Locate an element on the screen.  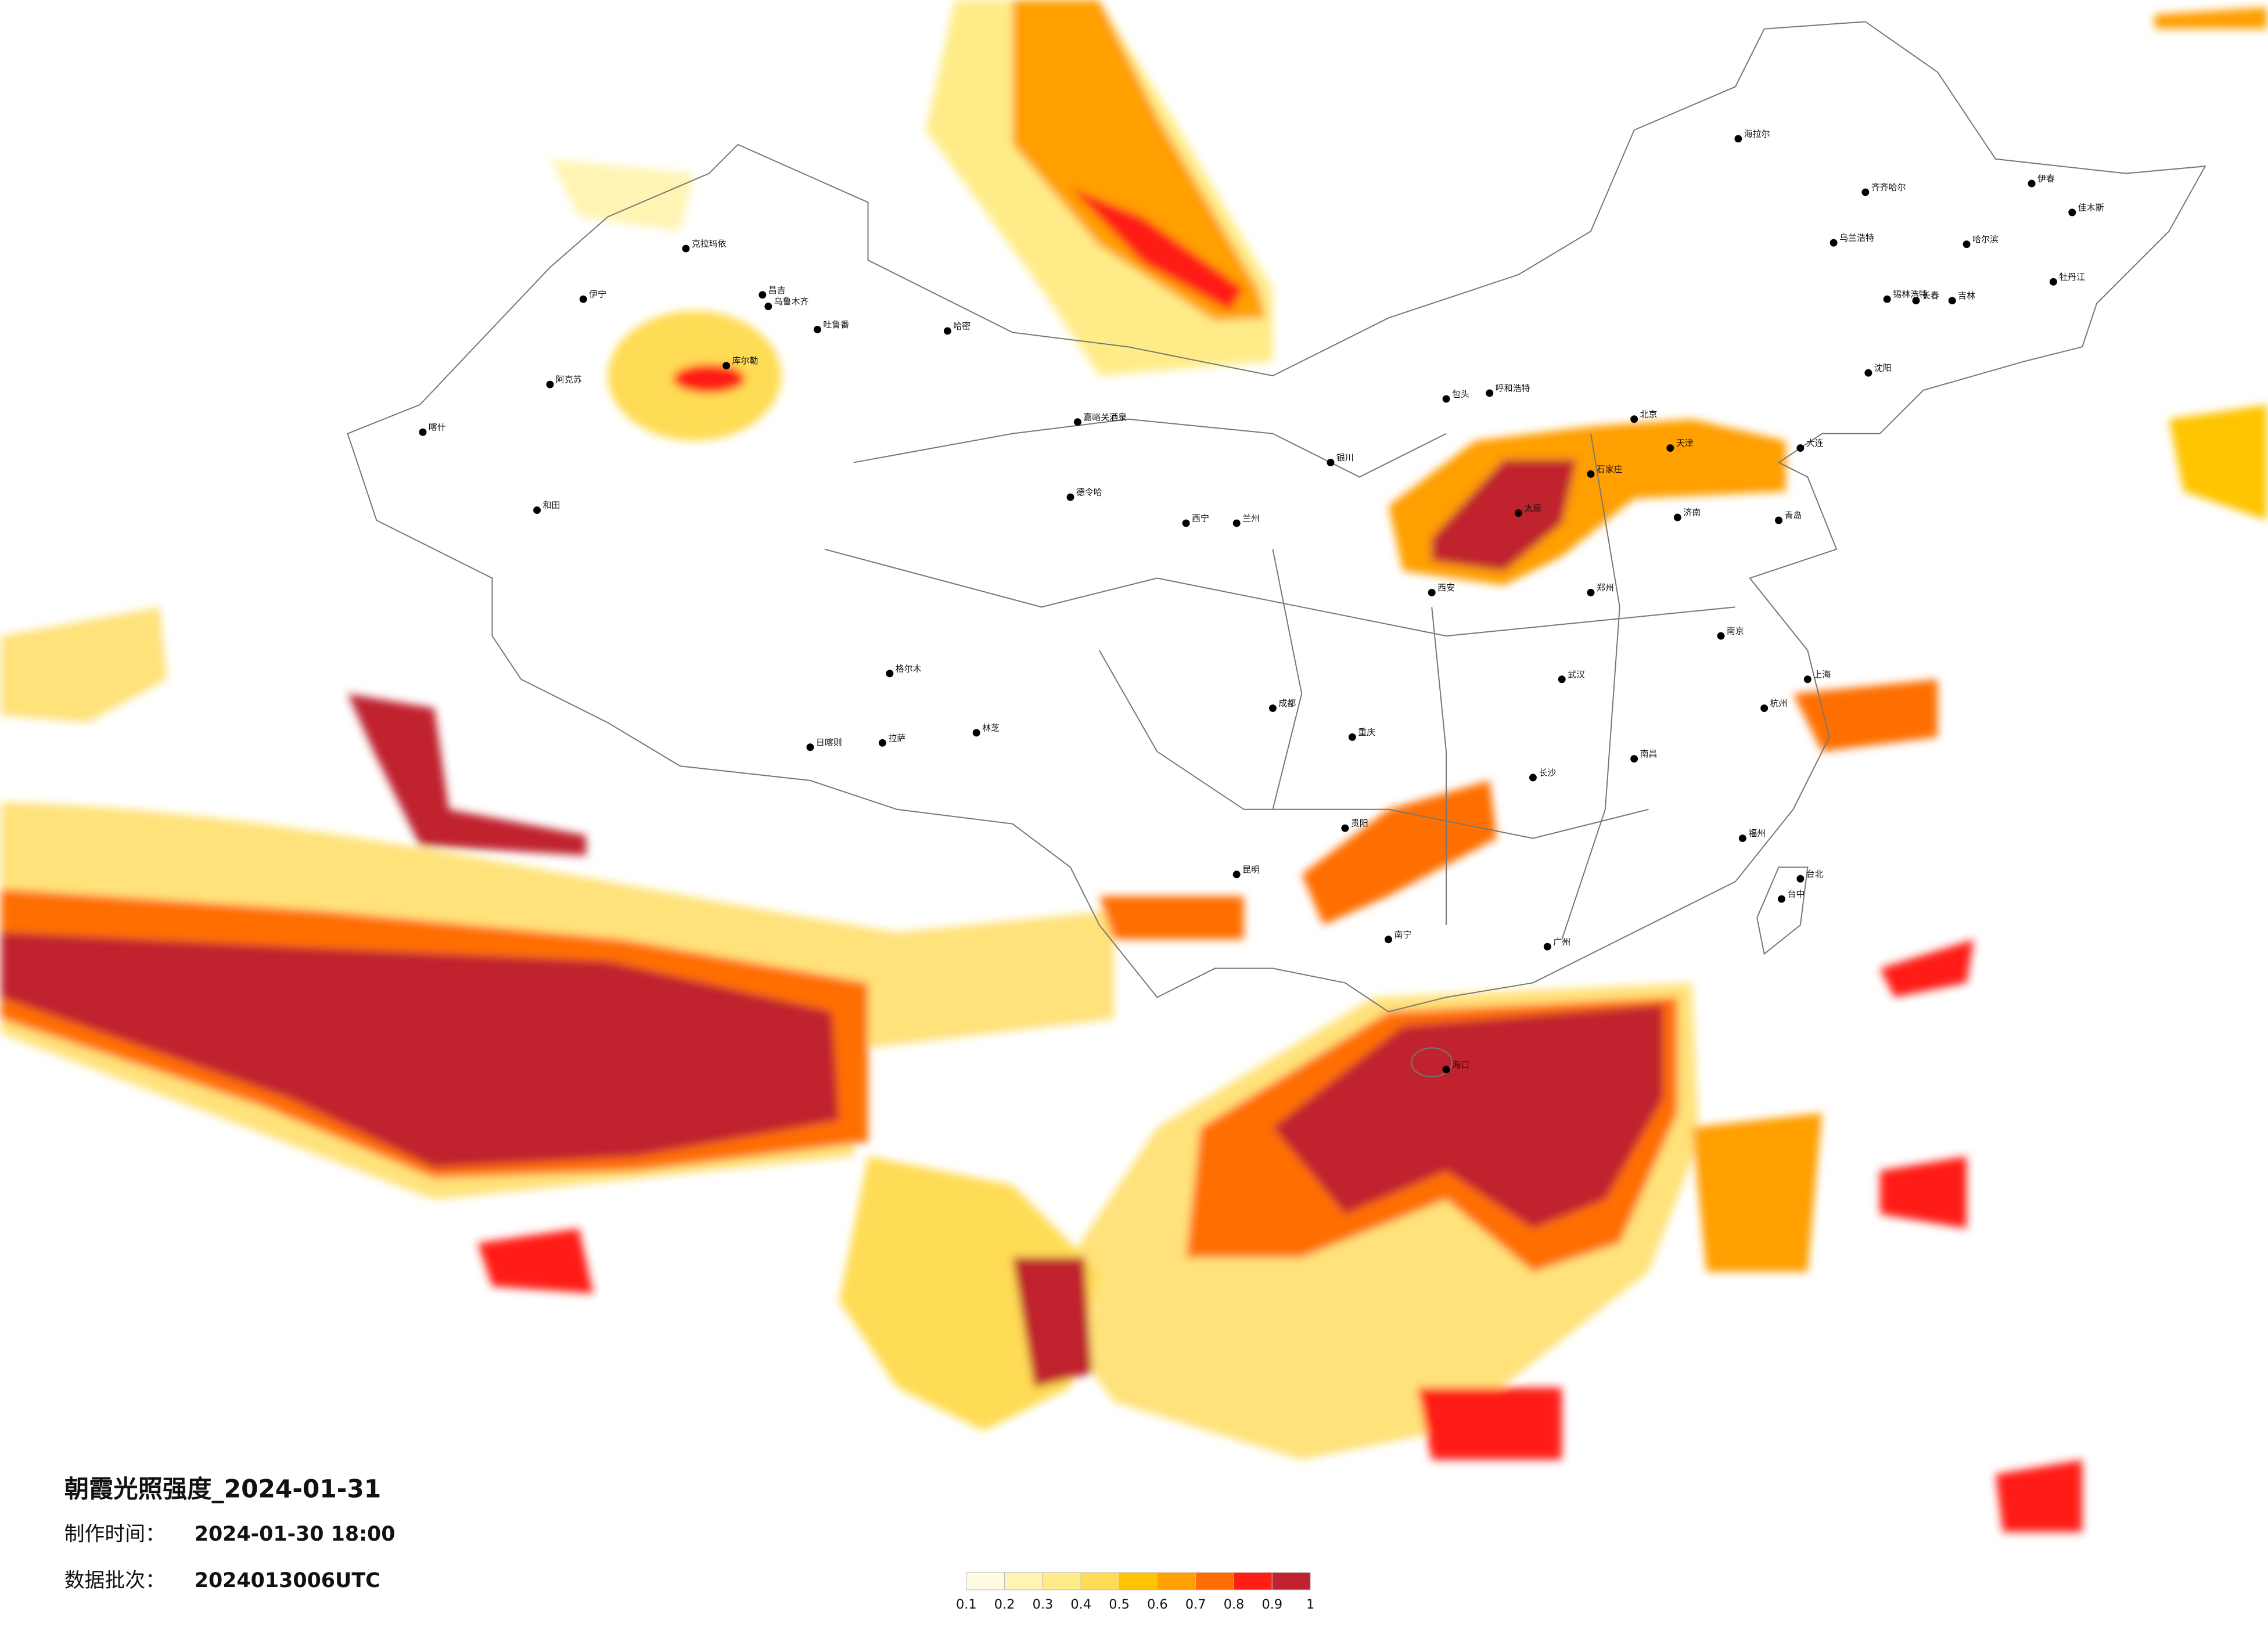
city-label: 拉萨 is located at coordinates (896, 738).